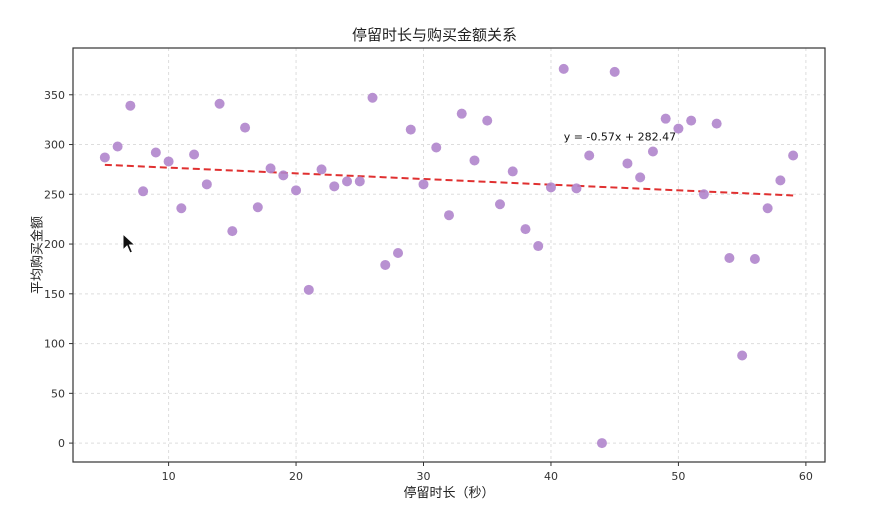 This screenshot has height=508, width=869. Describe the element at coordinates (296, 476) in the screenshot. I see `x-tick-label: 20` at that location.